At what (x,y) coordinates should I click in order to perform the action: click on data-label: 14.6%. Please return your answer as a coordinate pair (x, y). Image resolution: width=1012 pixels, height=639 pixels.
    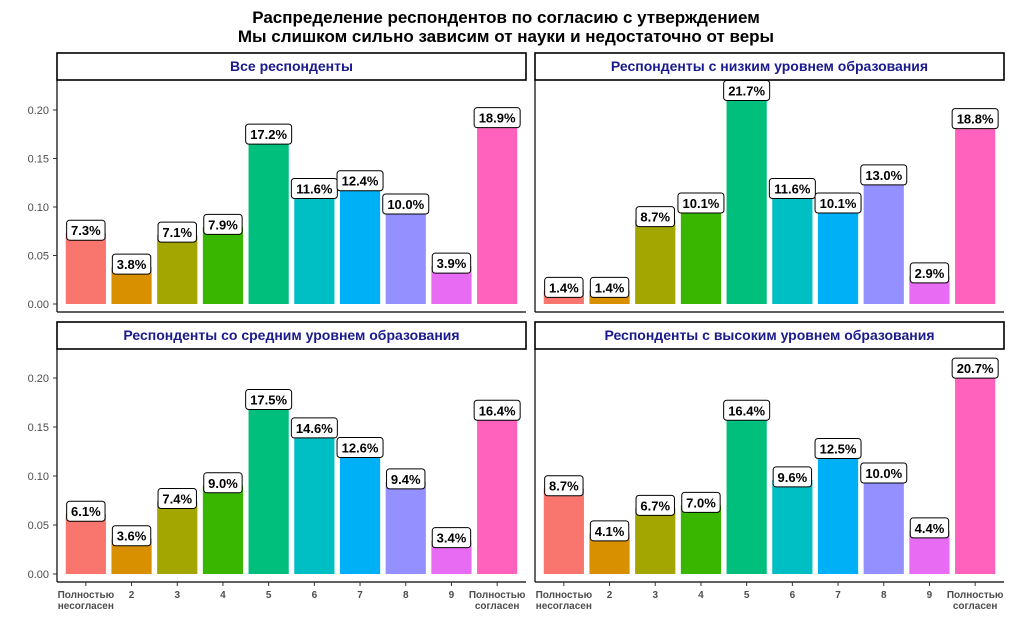
    Looking at the image, I should click on (314, 428).